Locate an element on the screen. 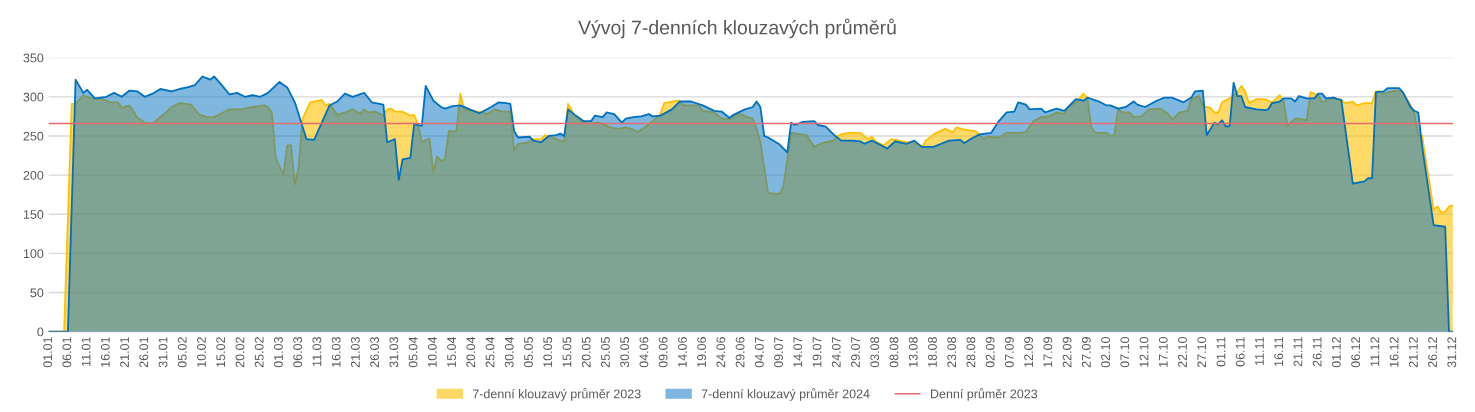 This screenshot has width=1475, height=412. x-tick-label: 19.06 is located at coordinates (702, 352).